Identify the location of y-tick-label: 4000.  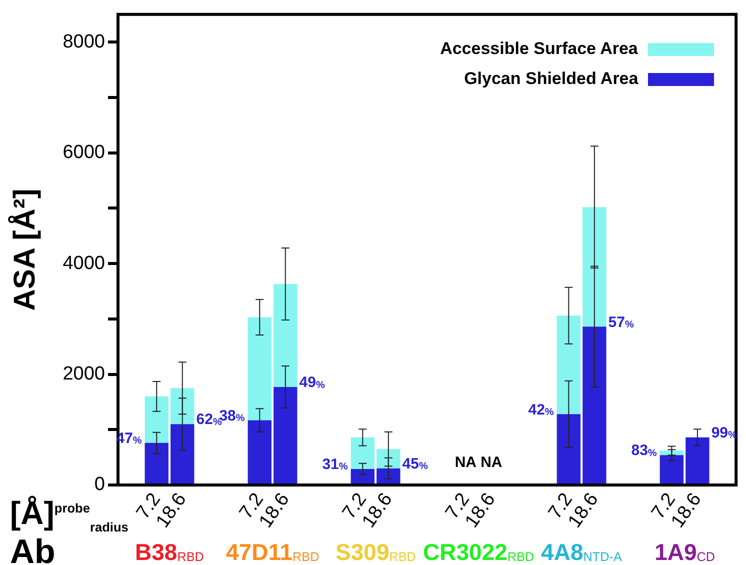
(83, 263).